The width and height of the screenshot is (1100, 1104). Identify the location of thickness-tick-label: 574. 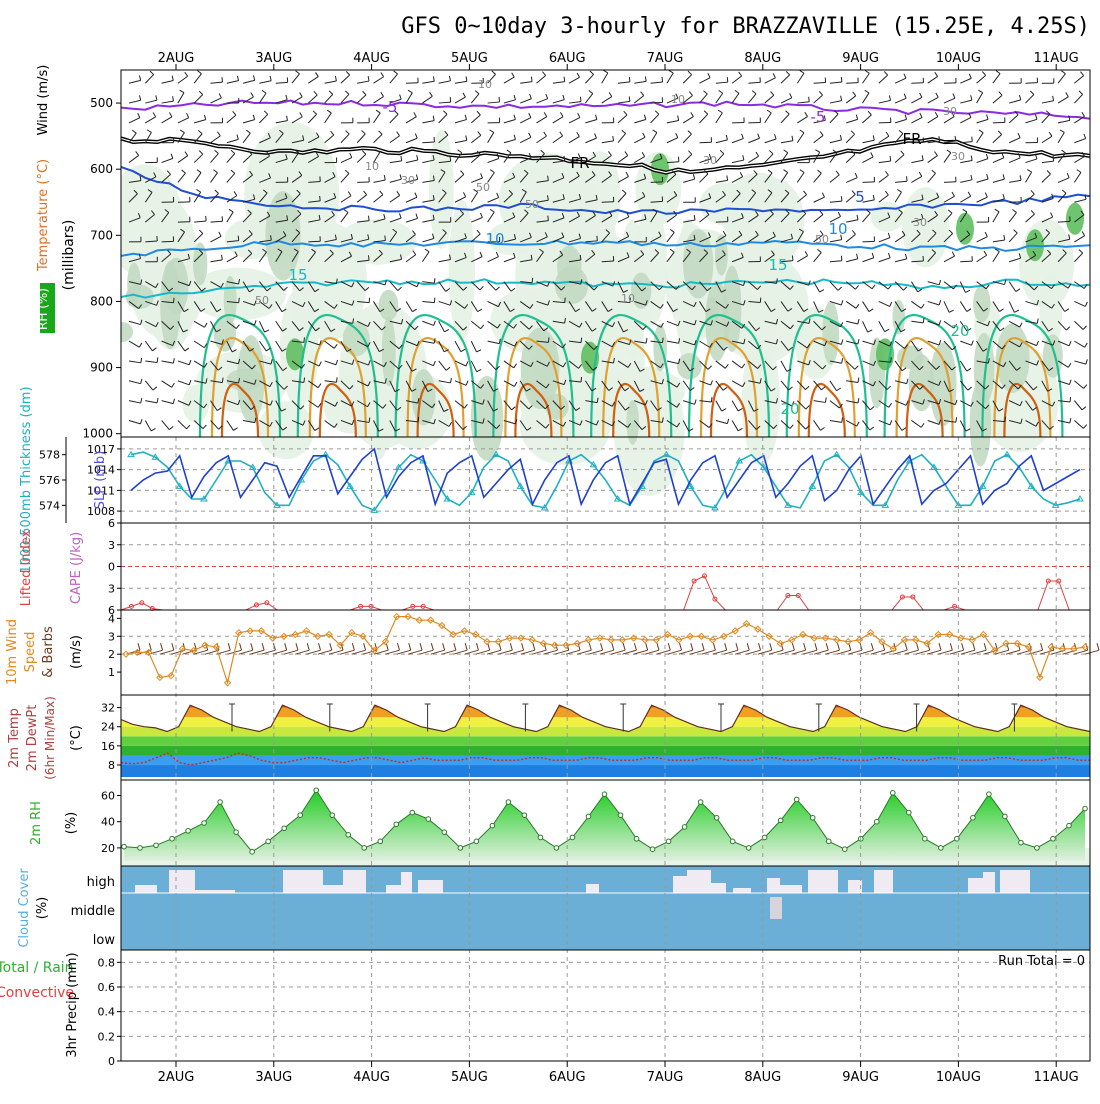
(49, 505).